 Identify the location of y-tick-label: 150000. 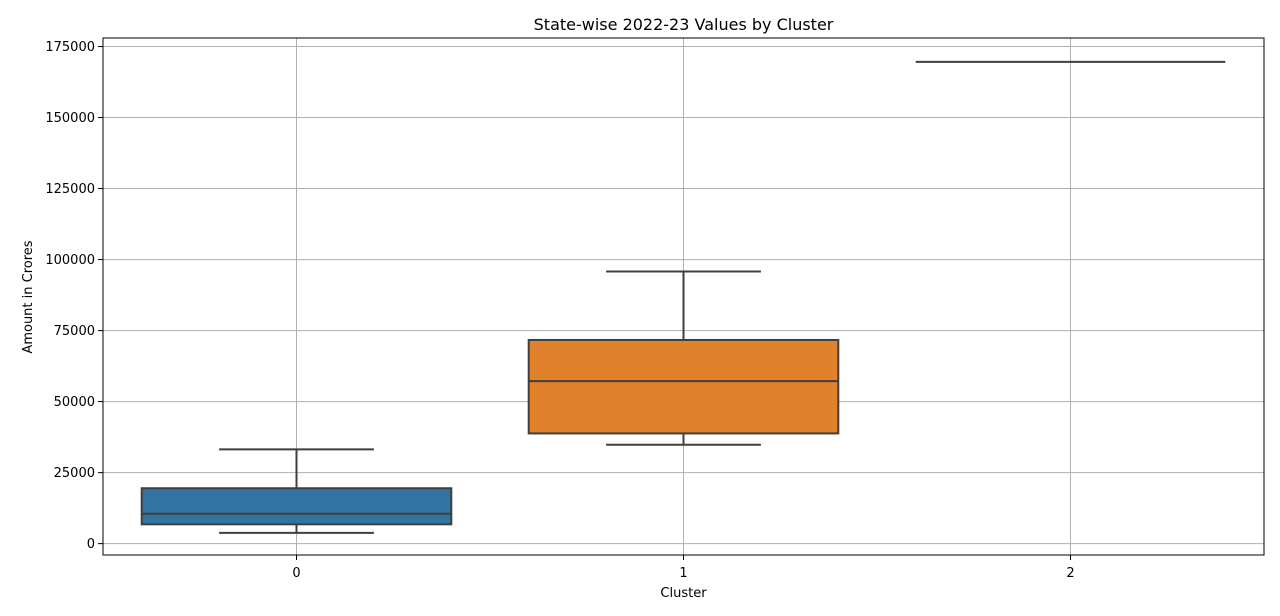
(70, 118).